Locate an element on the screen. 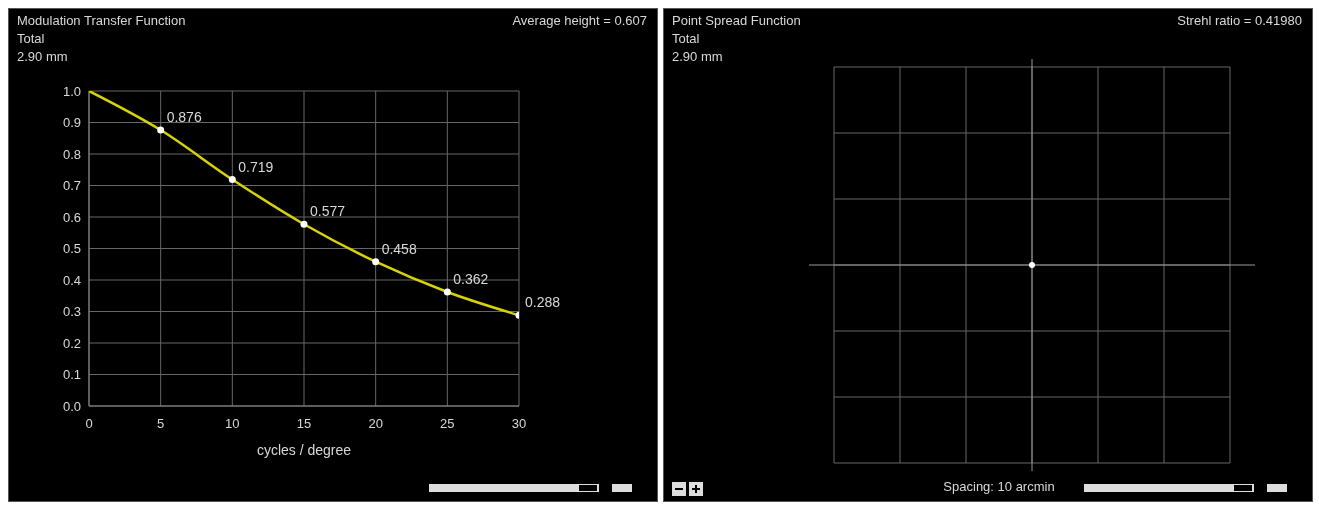  x-tick-label: 5 is located at coordinates (161, 423).